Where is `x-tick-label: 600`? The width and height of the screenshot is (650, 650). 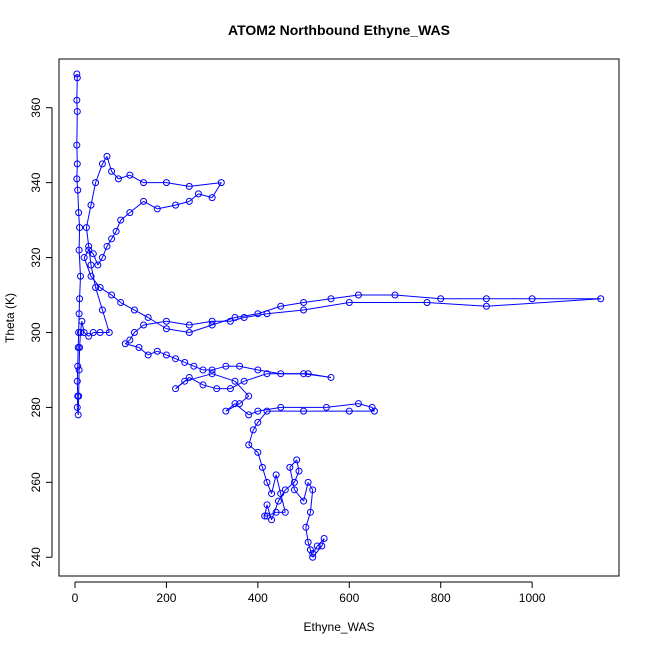
x-tick-label: 600 is located at coordinates (349, 598).